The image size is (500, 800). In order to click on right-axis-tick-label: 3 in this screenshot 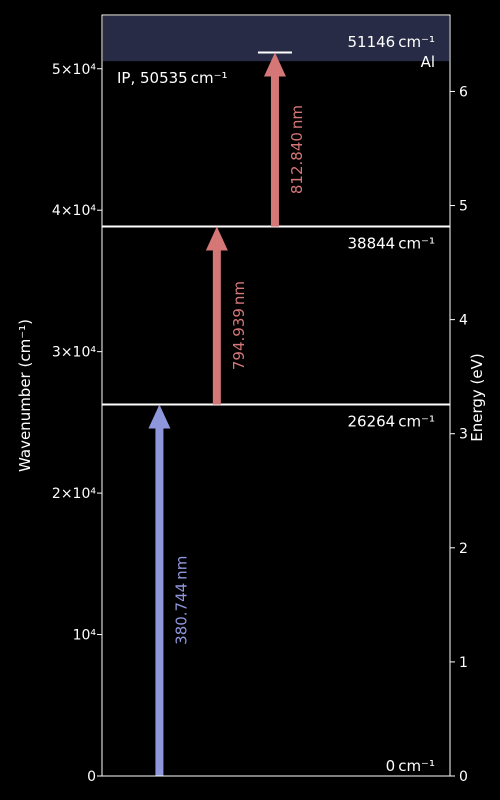, I will do `click(463, 435)`.